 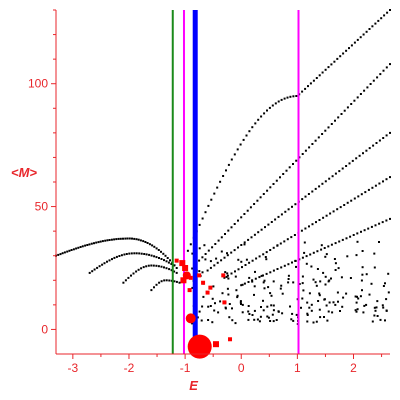 What do you see at coordinates (193, 385) in the screenshot?
I see `x-axis-label: E` at bounding box center [193, 385].